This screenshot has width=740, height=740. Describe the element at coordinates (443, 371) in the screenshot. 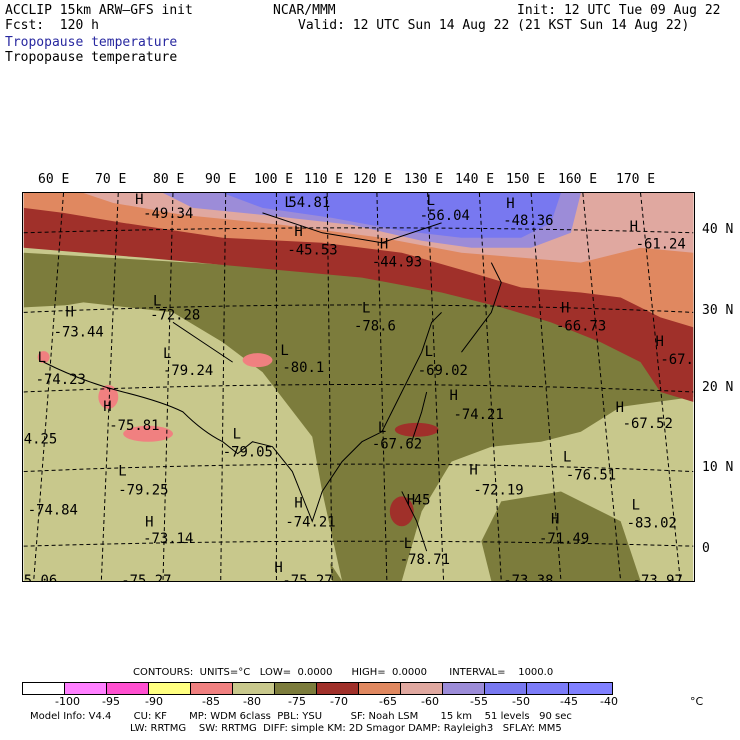

I see `svg-text: -69.02` at that location.